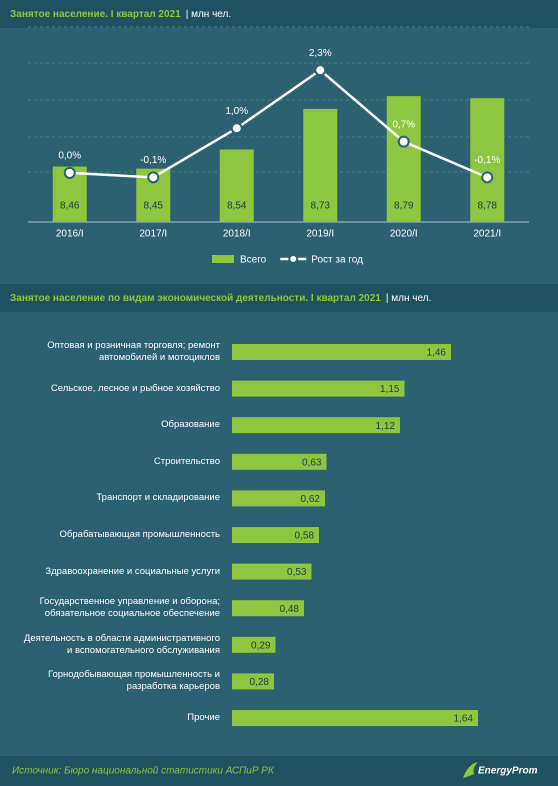 Image resolution: width=558 pixels, height=786 pixels. I want to click on footer-band, so click(279, 771).